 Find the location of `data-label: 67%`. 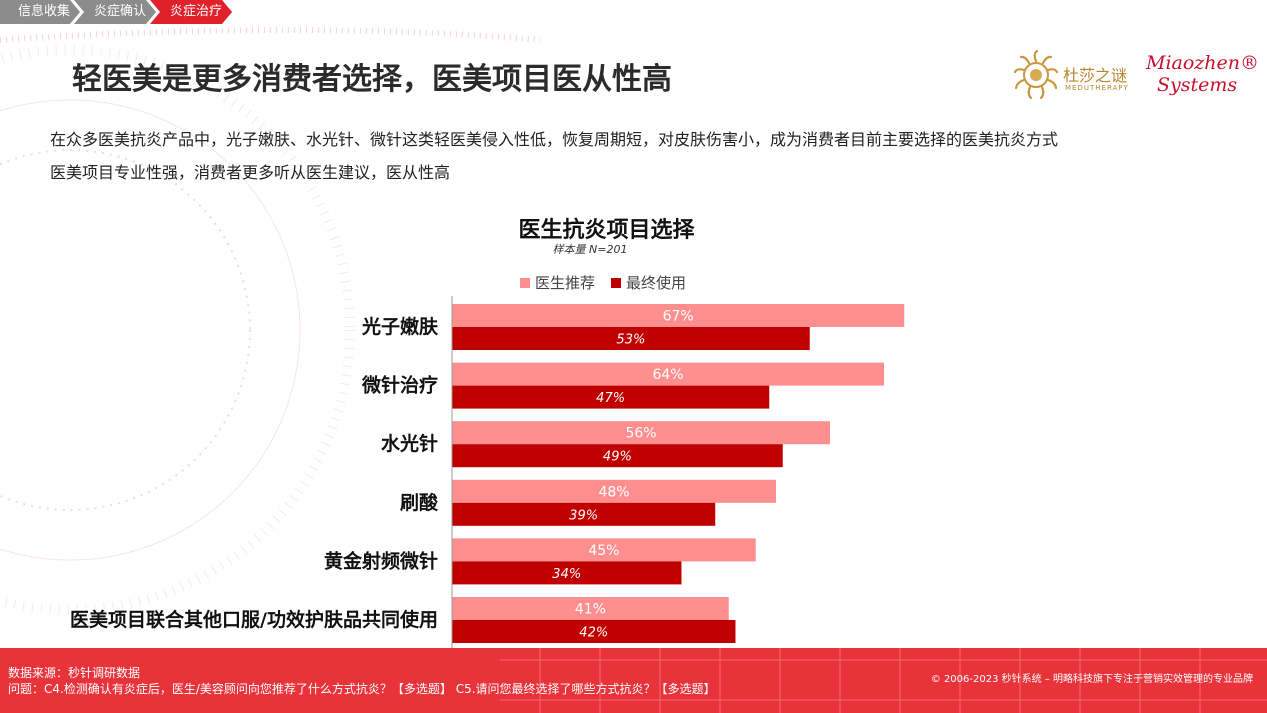

data-label: 67% is located at coordinates (678, 317).